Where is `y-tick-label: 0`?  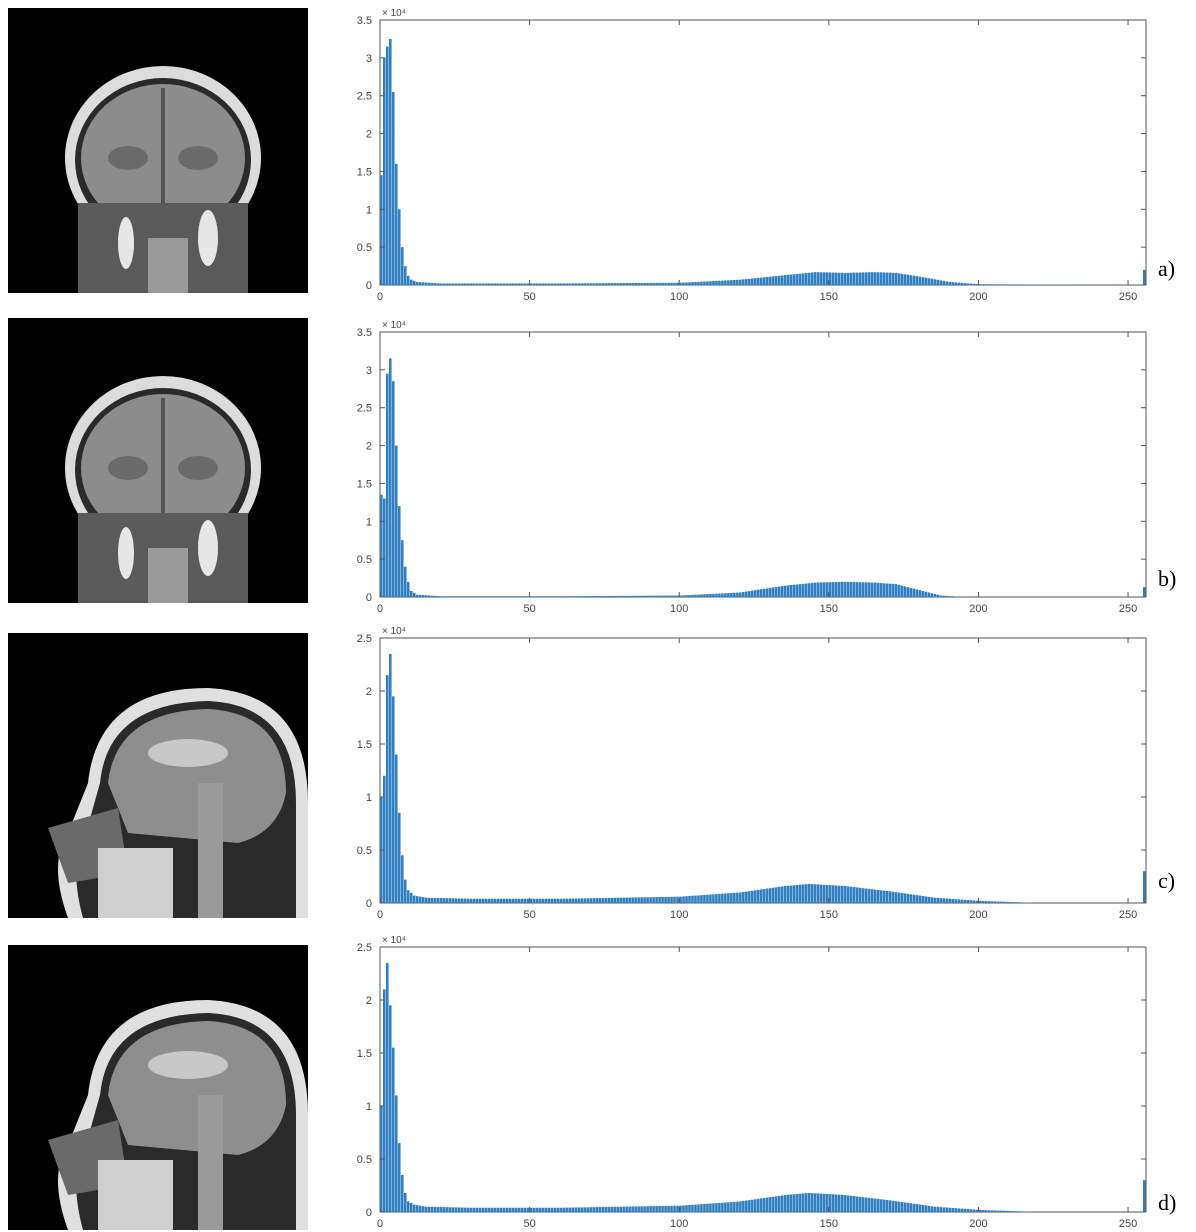 y-tick-label: 0 is located at coordinates (369, 286).